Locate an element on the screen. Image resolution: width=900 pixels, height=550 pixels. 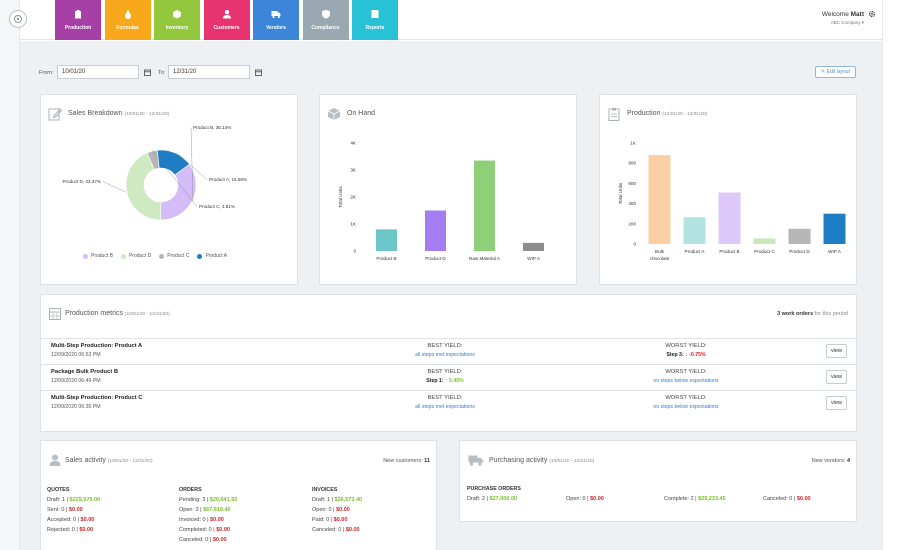
purchase-order-stat: Complete: 2 | $29,233.45 is located at coordinates (695, 499).